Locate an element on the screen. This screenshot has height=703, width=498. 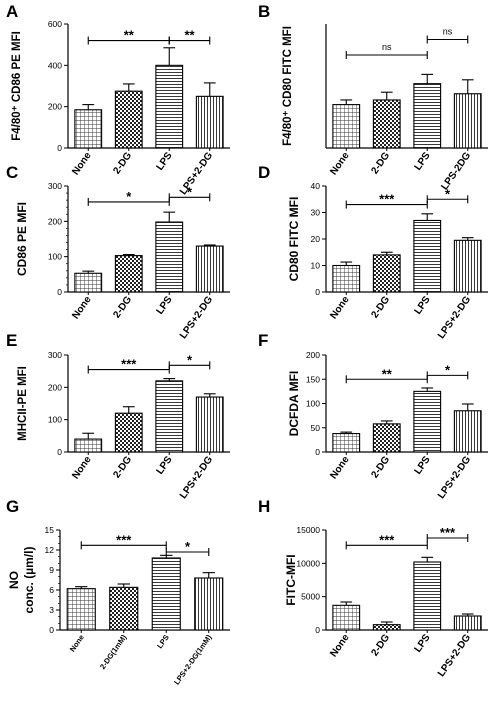
panel-b-category-label-0: None is located at coordinates (340, 163).